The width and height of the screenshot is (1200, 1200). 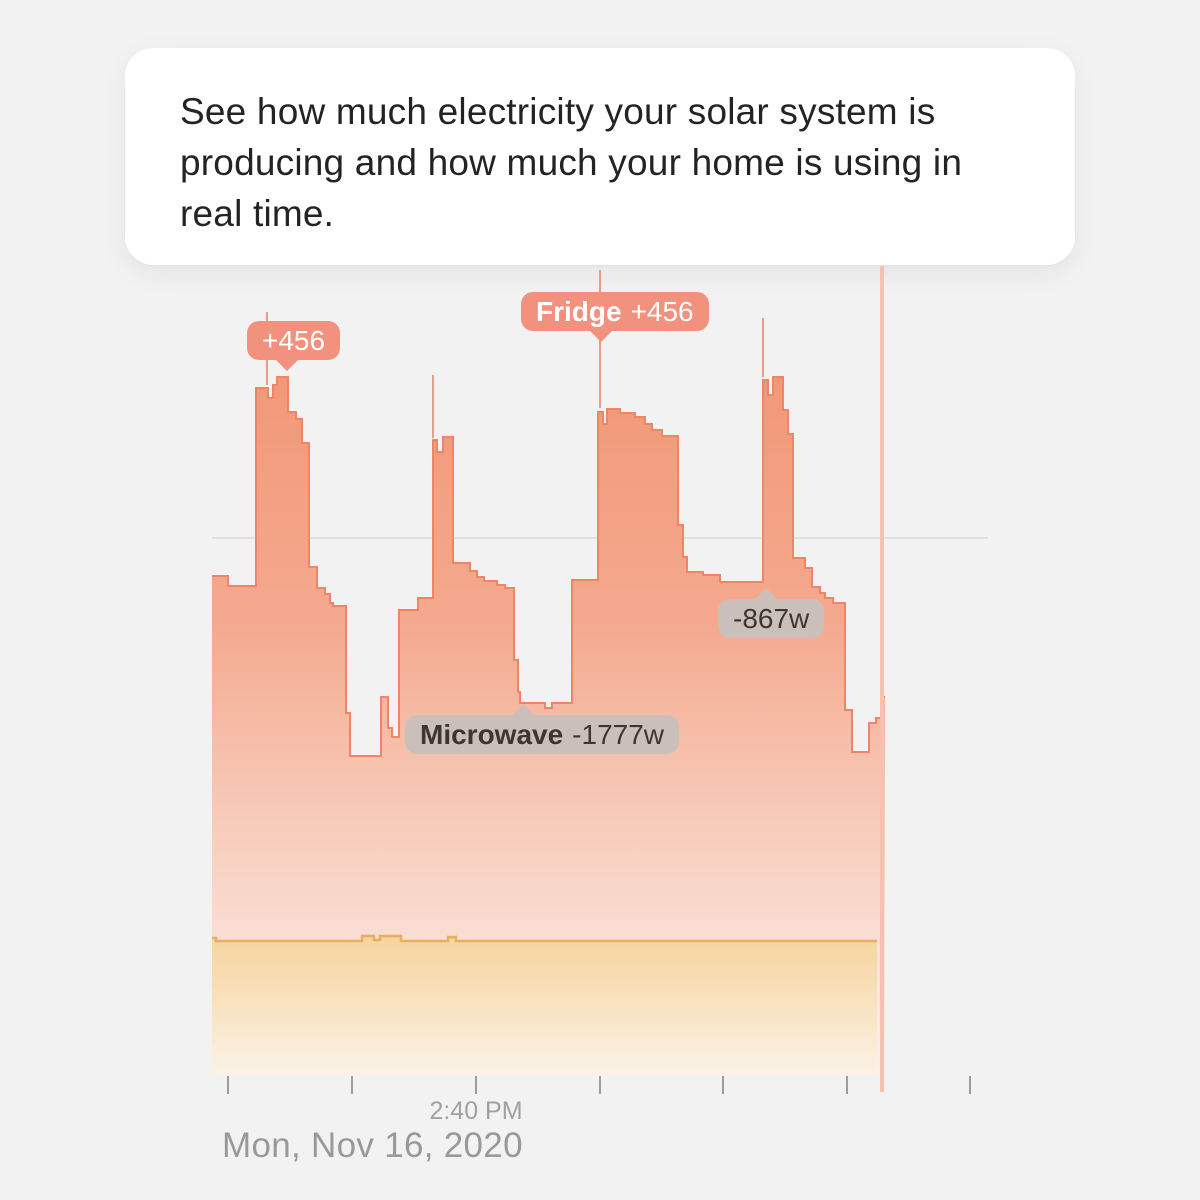 I want to click on solar-event-badge: +456, so click(x=294, y=346).